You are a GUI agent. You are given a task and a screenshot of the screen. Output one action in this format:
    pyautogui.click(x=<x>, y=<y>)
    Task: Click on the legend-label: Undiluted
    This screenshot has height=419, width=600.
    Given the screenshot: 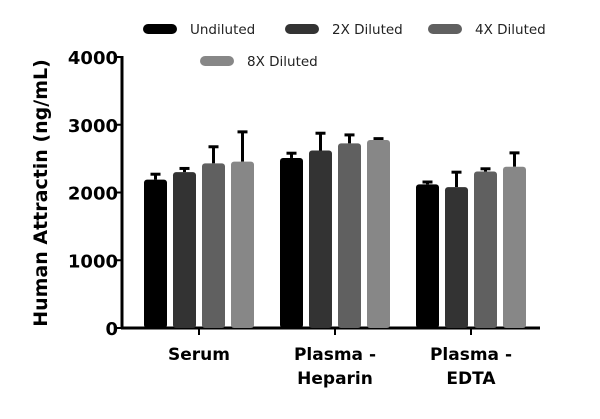 What is the action you would take?
    pyautogui.click(x=222, y=30)
    